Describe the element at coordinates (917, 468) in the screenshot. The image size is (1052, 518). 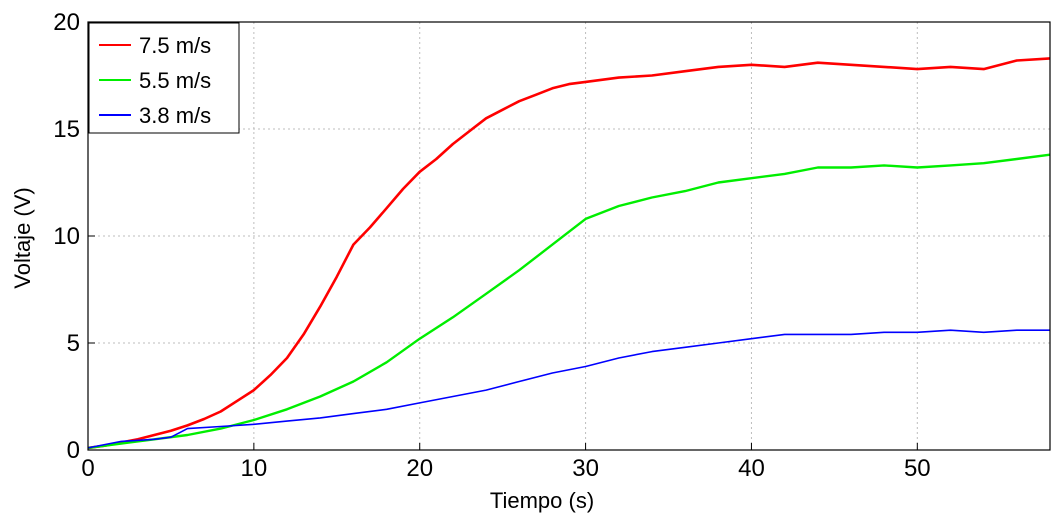
I see `x-tick-label: 50` at that location.